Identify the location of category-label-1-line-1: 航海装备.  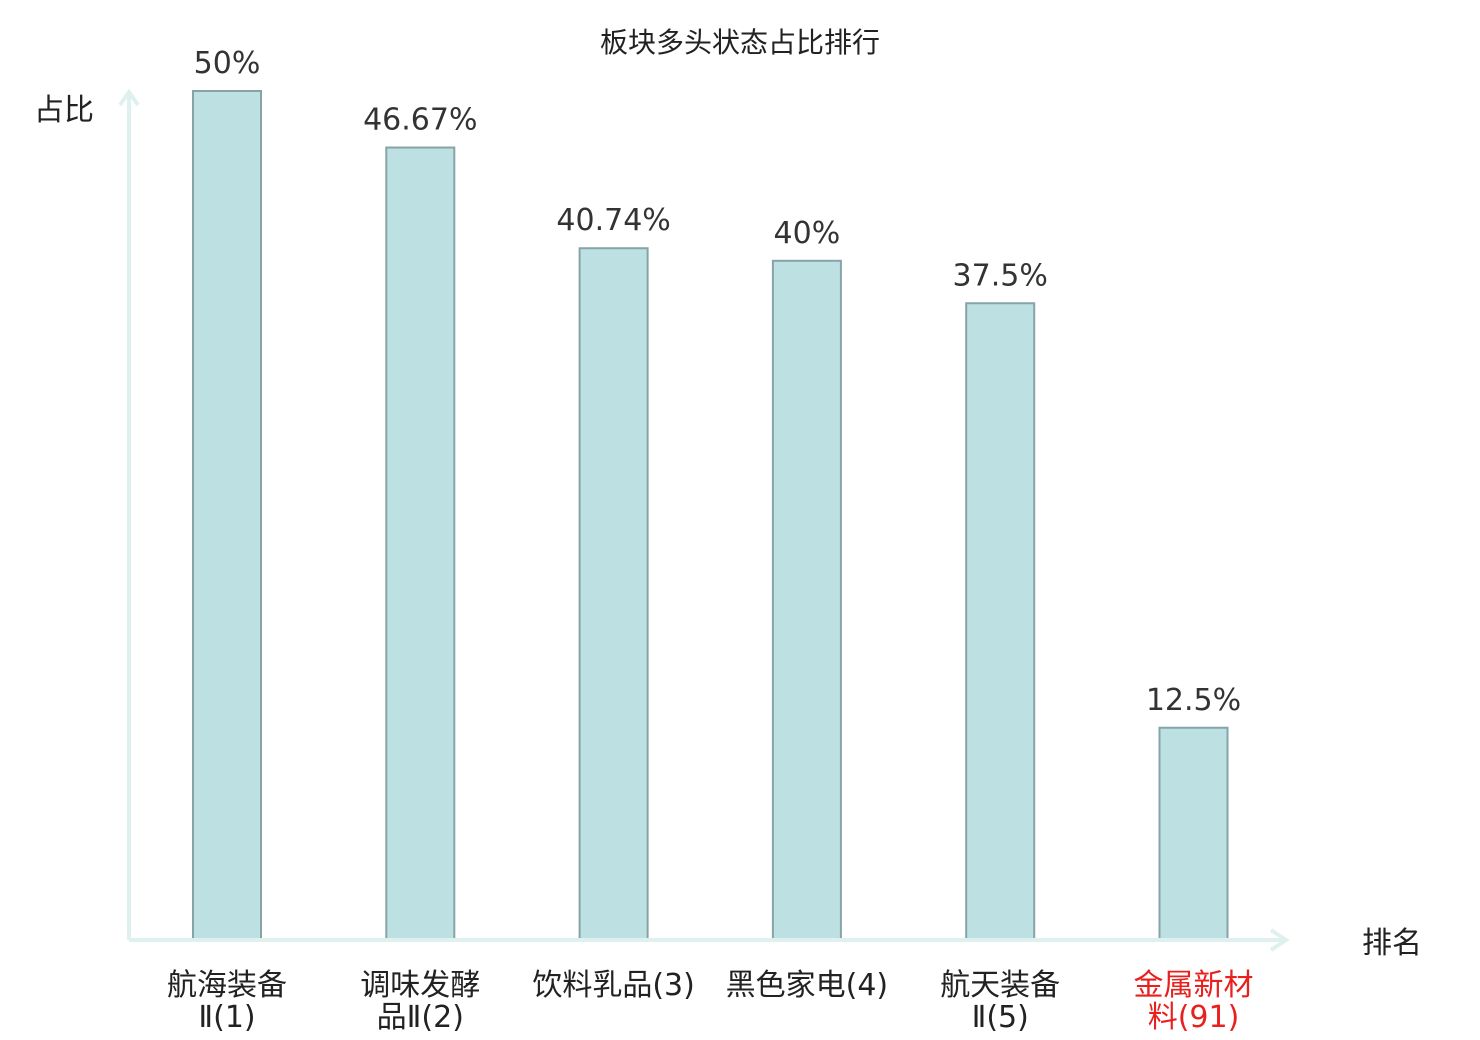
(227, 985).